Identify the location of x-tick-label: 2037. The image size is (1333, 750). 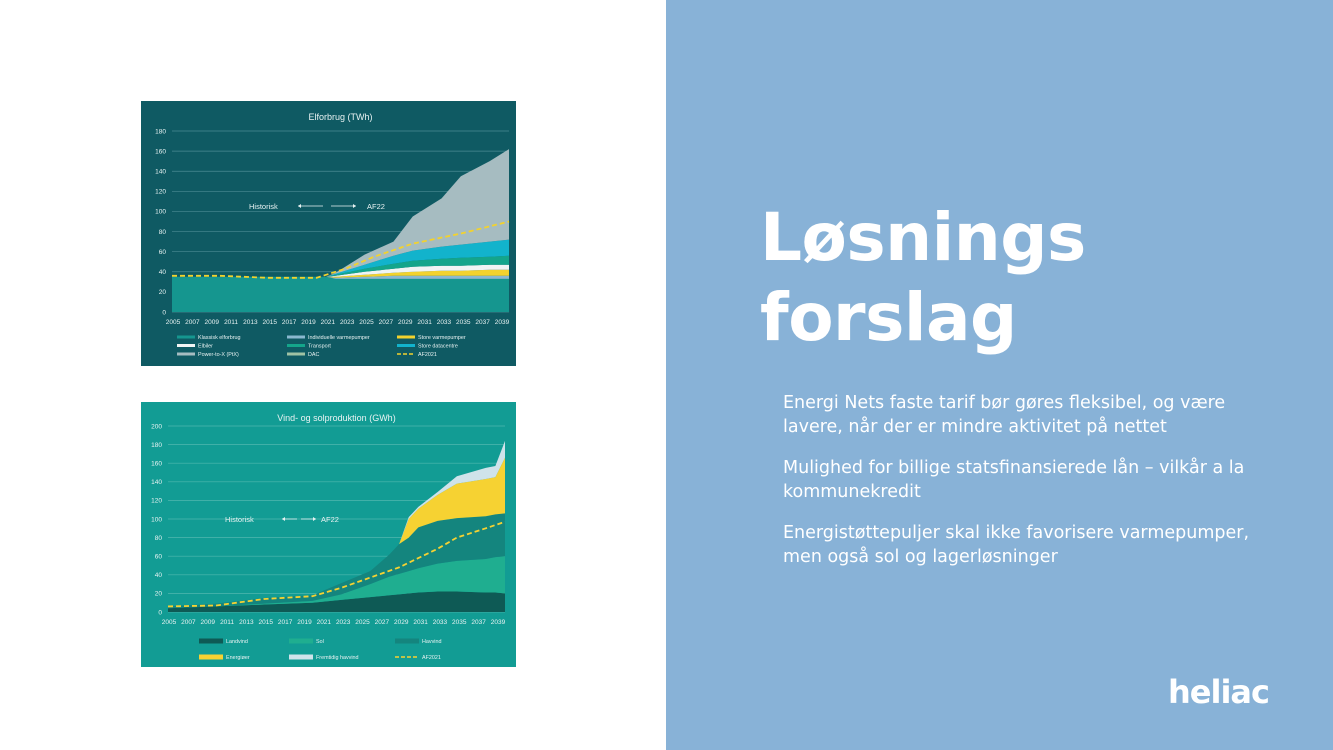
(482, 322).